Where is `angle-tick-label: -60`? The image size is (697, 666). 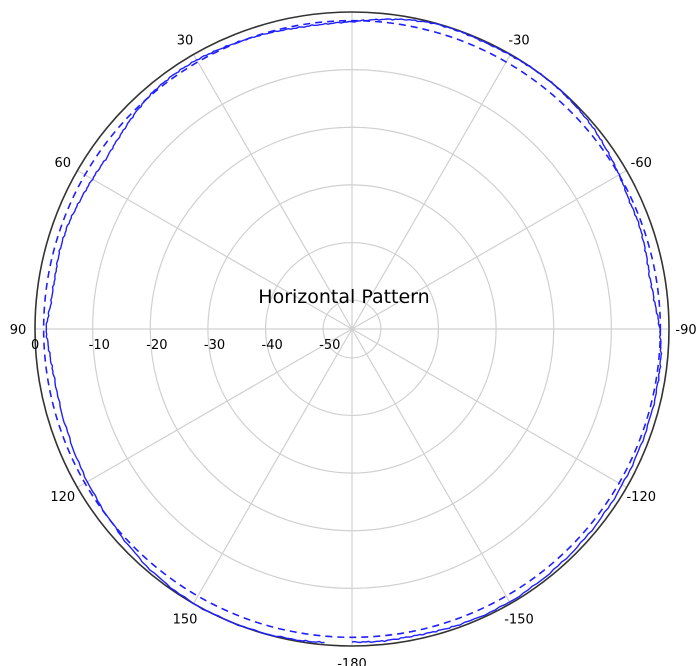 angle-tick-label: -60 is located at coordinates (641, 163).